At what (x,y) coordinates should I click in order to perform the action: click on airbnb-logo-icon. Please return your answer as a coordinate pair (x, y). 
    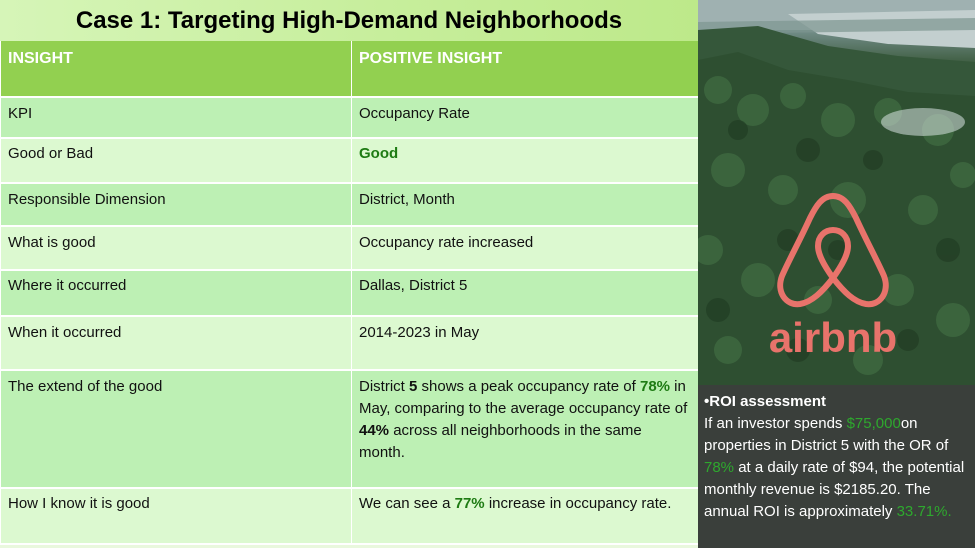
    Looking at the image, I should click on (833, 250).